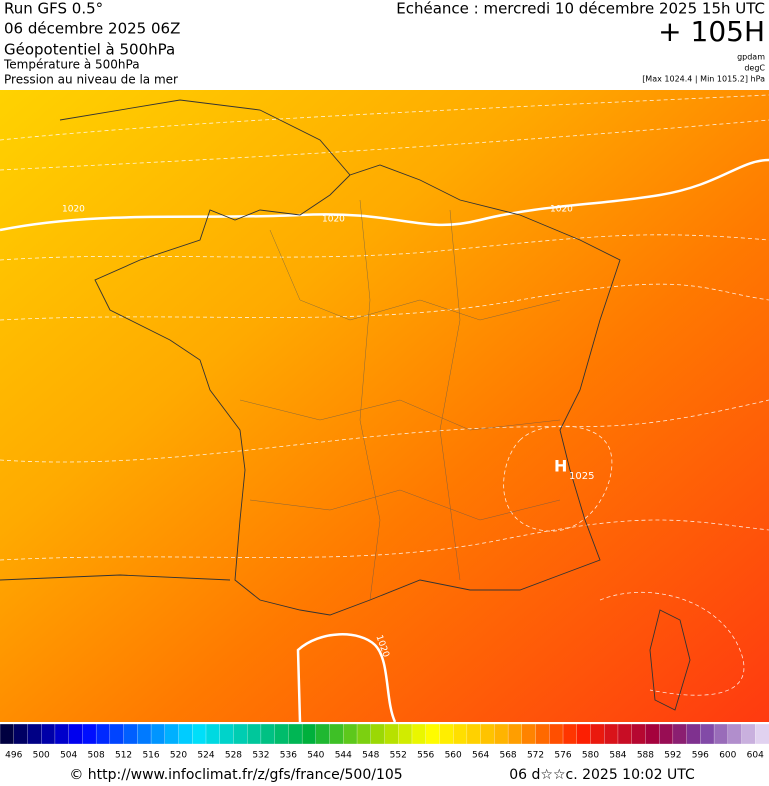  I want to click on colorbar-label: 556, so click(425, 756).